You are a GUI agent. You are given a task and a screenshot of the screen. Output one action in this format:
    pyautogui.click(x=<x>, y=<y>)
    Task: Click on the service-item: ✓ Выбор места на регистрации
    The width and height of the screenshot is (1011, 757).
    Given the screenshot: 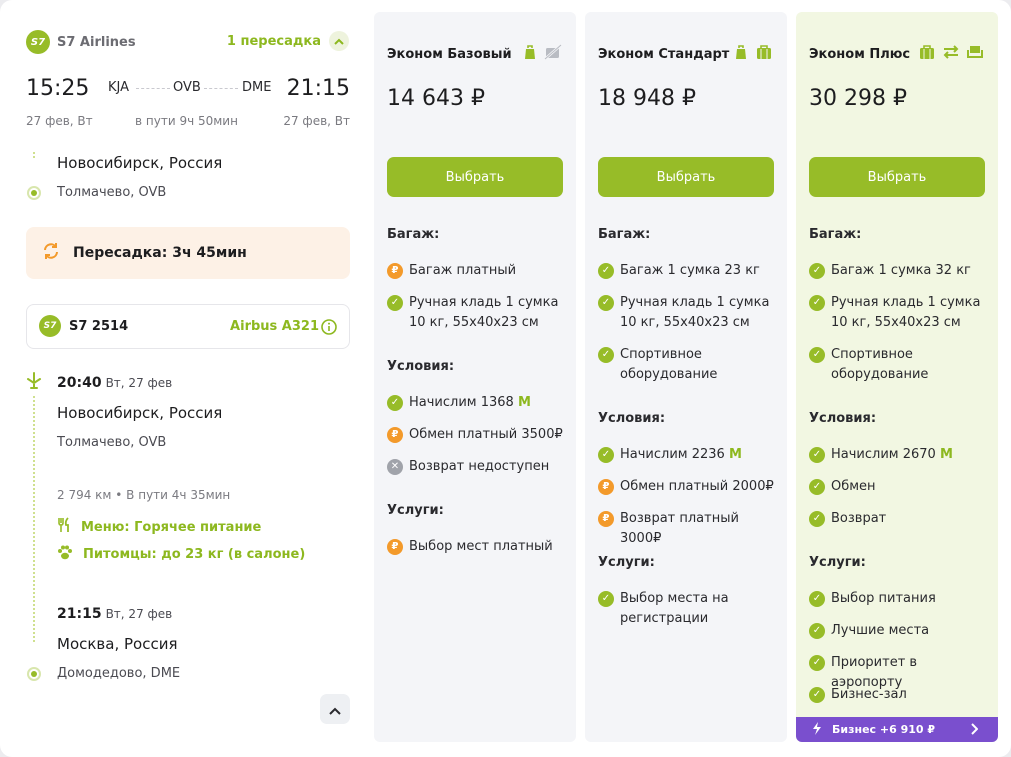 What is the action you would take?
    pyautogui.click(x=688, y=609)
    